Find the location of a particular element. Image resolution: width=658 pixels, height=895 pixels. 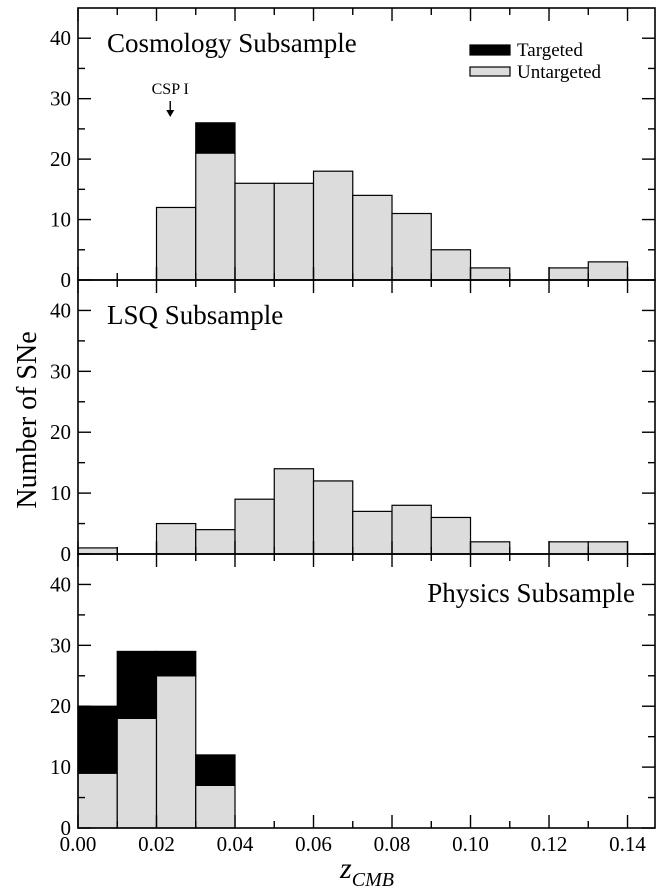

x-tick-label: 0.14 is located at coordinates (627, 844).